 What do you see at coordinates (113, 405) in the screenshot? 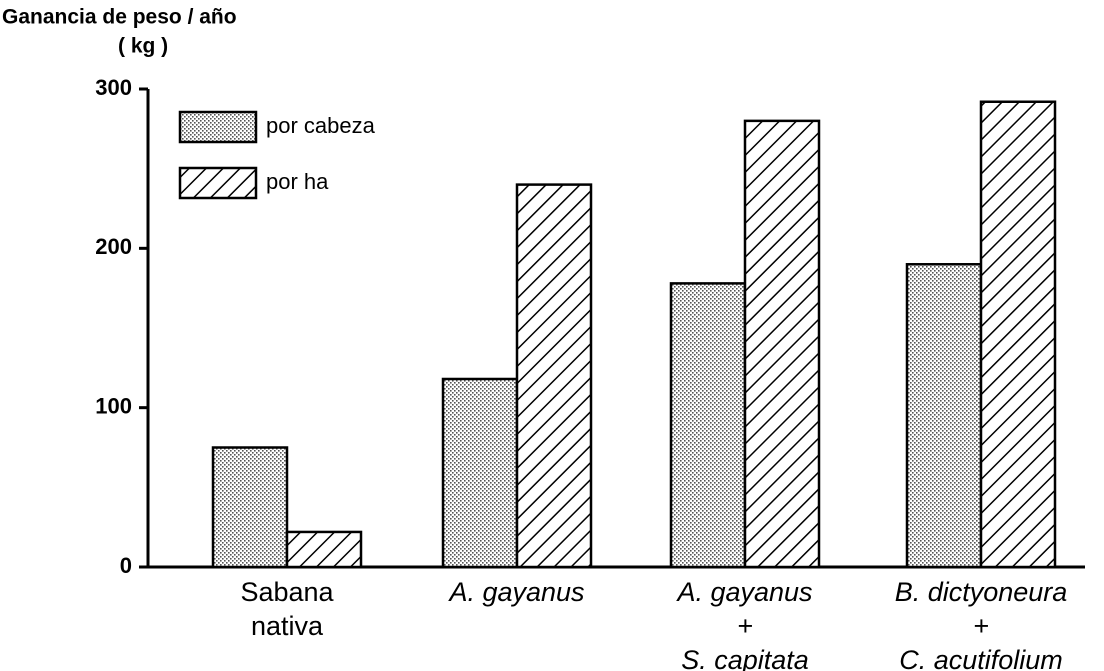
I see `y-tick-label: 100` at bounding box center [113, 405].